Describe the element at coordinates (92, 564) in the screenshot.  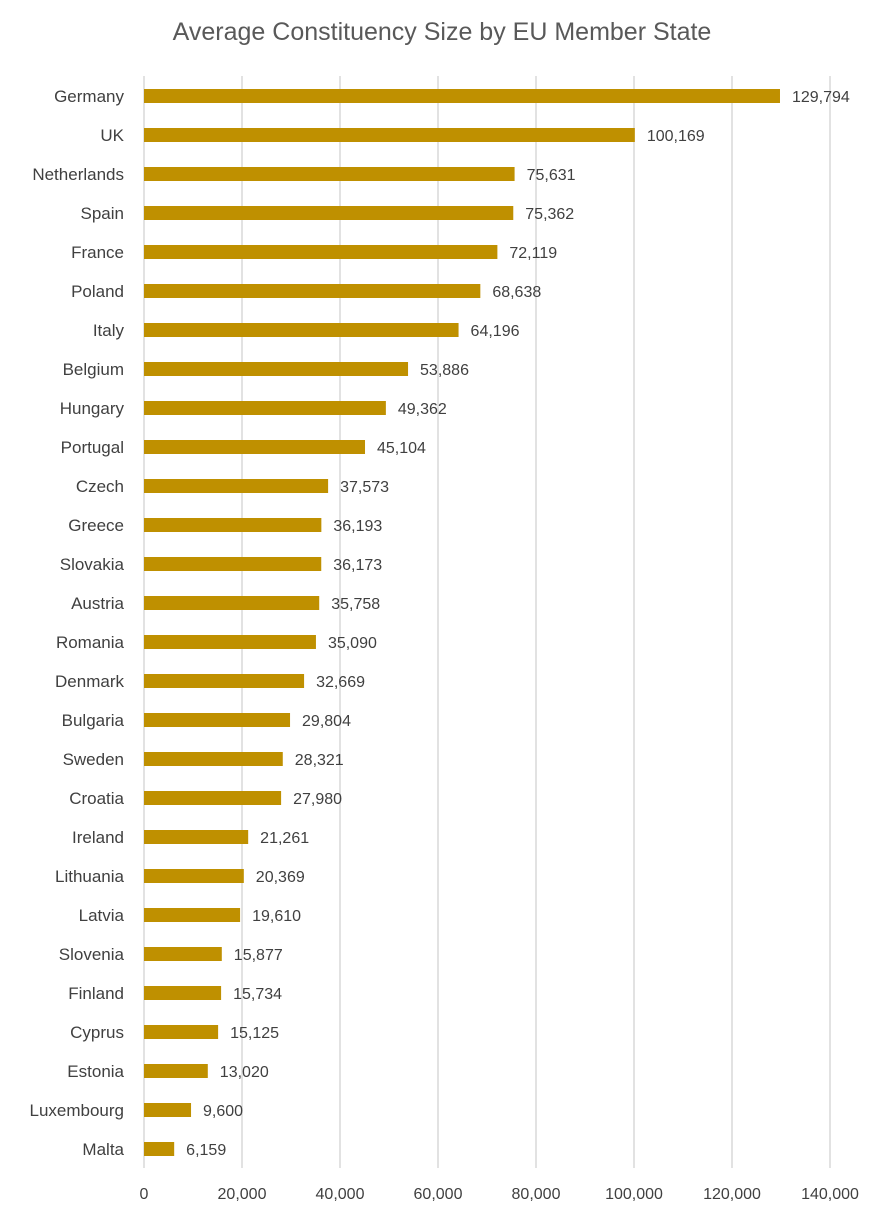
I see `category-label: Slovakia` at that location.